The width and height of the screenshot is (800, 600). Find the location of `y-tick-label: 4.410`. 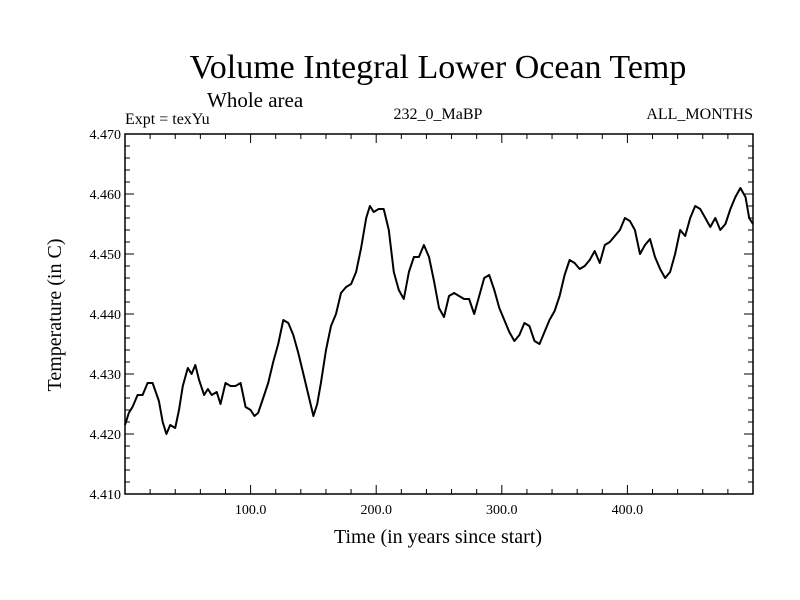

y-tick-label: 4.410 is located at coordinates (106, 495).